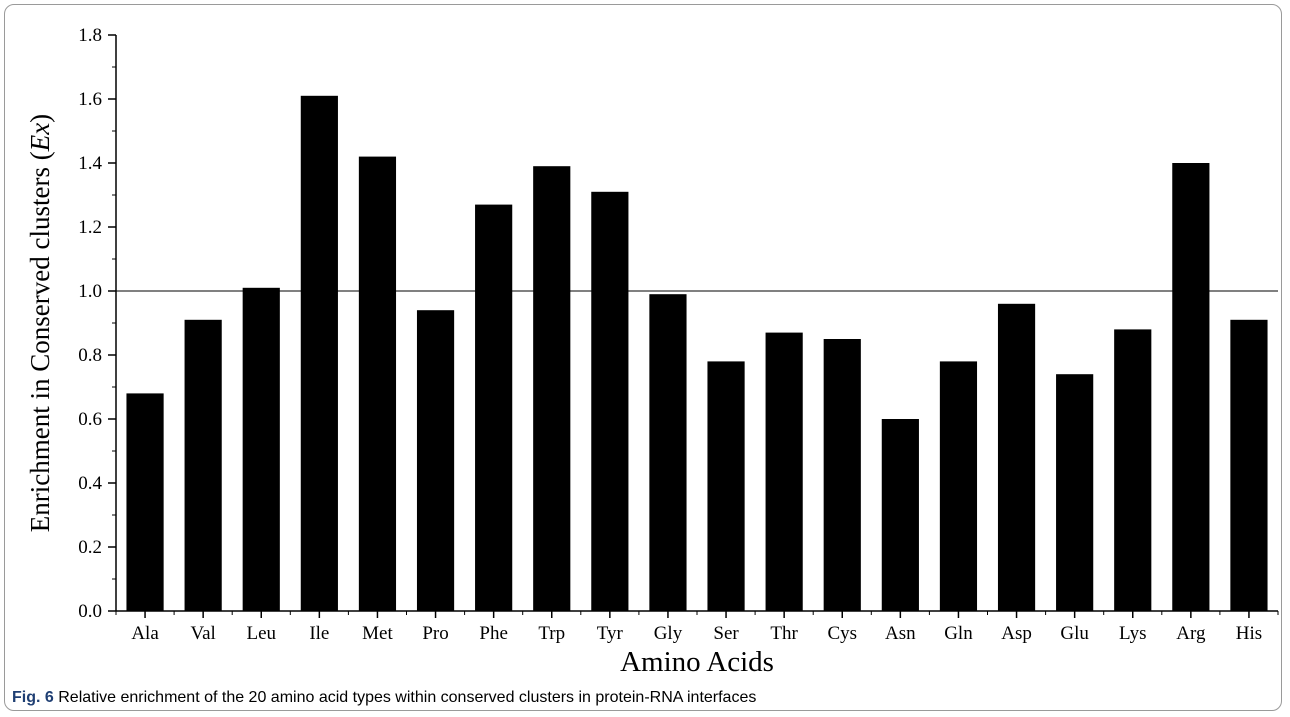 The image size is (1290, 717). Describe the element at coordinates (726, 486) in the screenshot. I see `bar-ser` at that location.